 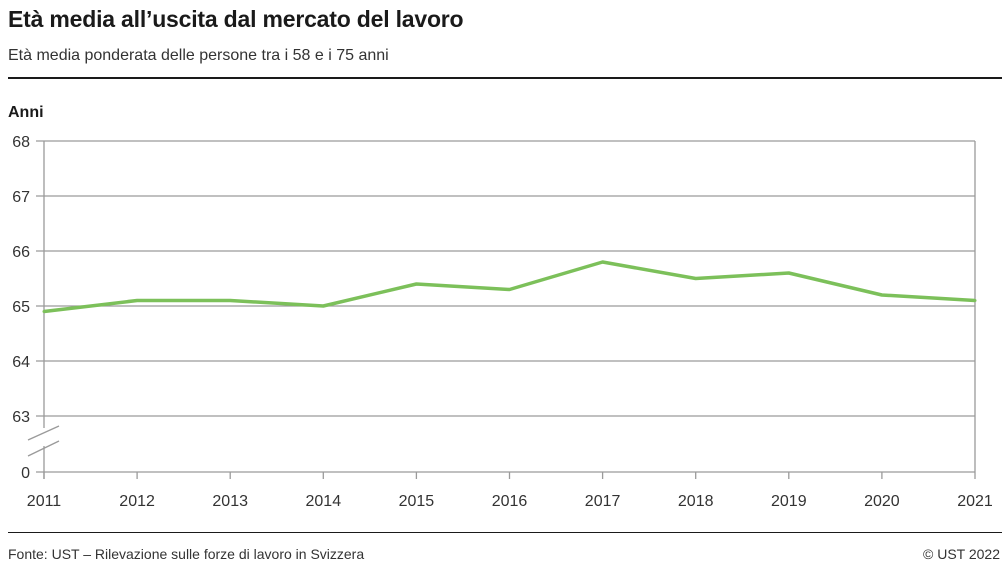 I want to click on x-tick-label: 2018, so click(x=696, y=501).